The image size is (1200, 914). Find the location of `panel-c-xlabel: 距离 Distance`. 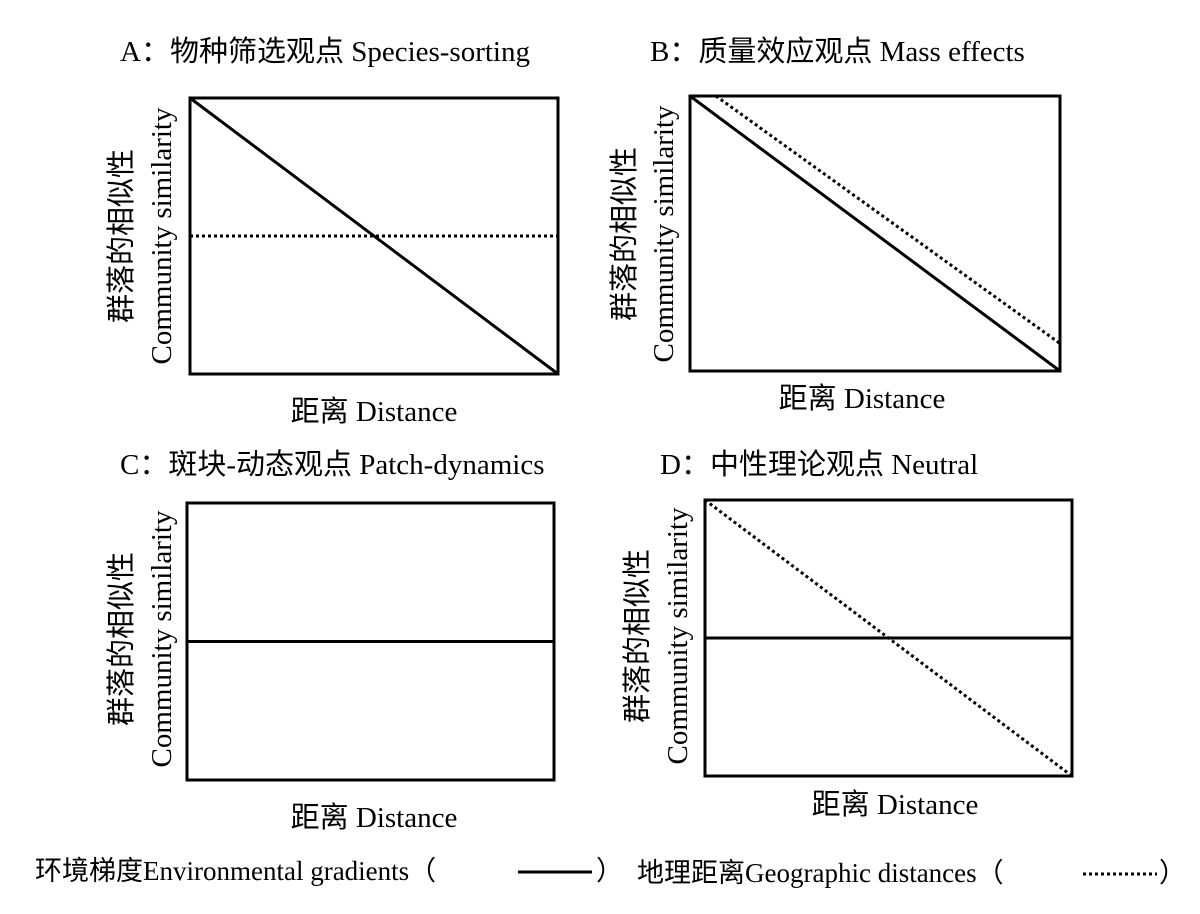

panel-c-xlabel: 距离 Distance is located at coordinates (374, 817).